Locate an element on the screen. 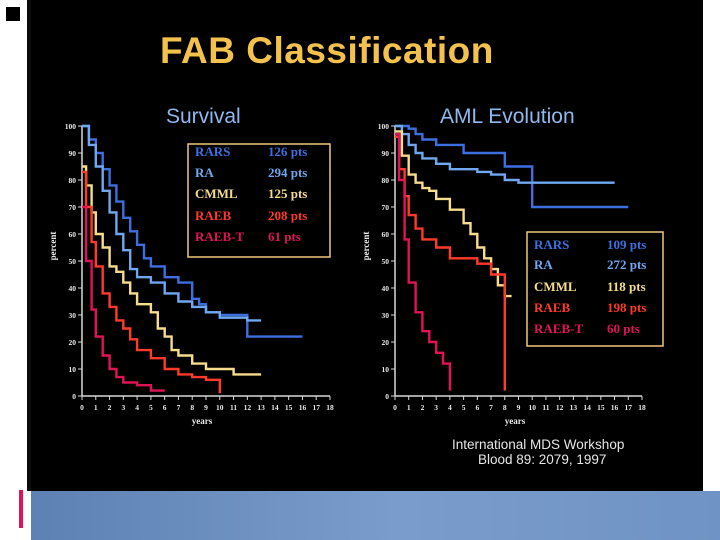 This screenshot has height=540, width=720. left-margin-strip is located at coordinates (15, 270).